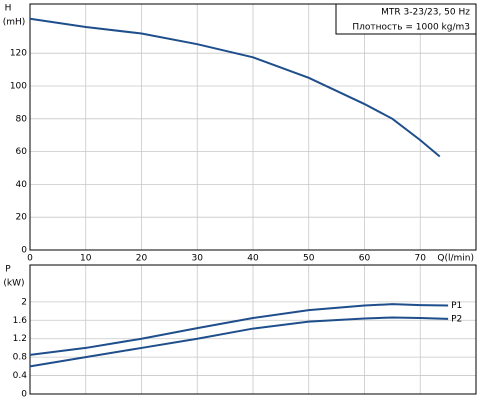 The width and height of the screenshot is (500, 400). Describe the element at coordinates (20, 339) in the screenshot. I see `y-tick-label: 1.2` at that location.